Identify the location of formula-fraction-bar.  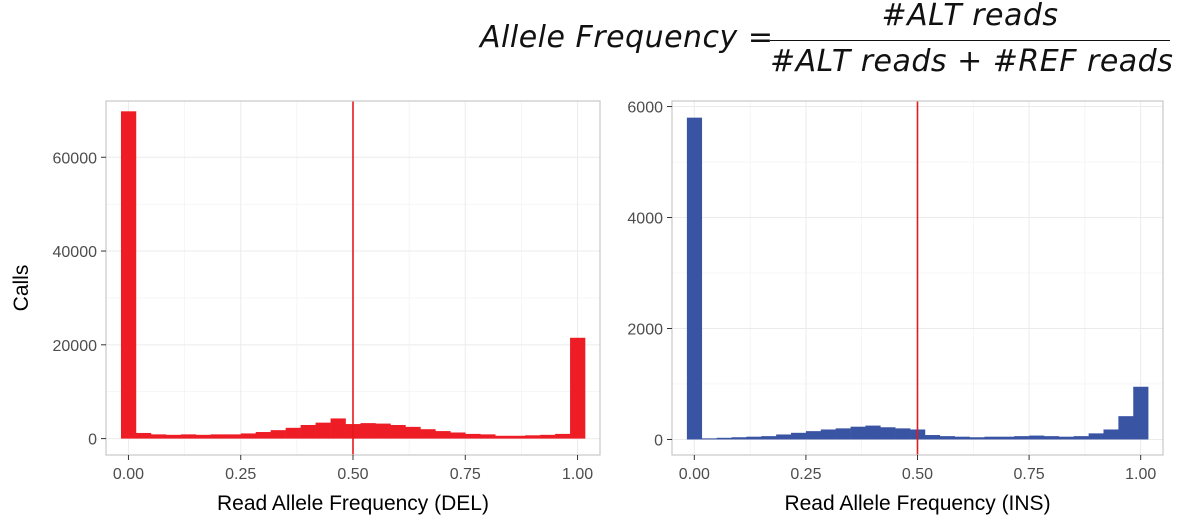
(970, 40).